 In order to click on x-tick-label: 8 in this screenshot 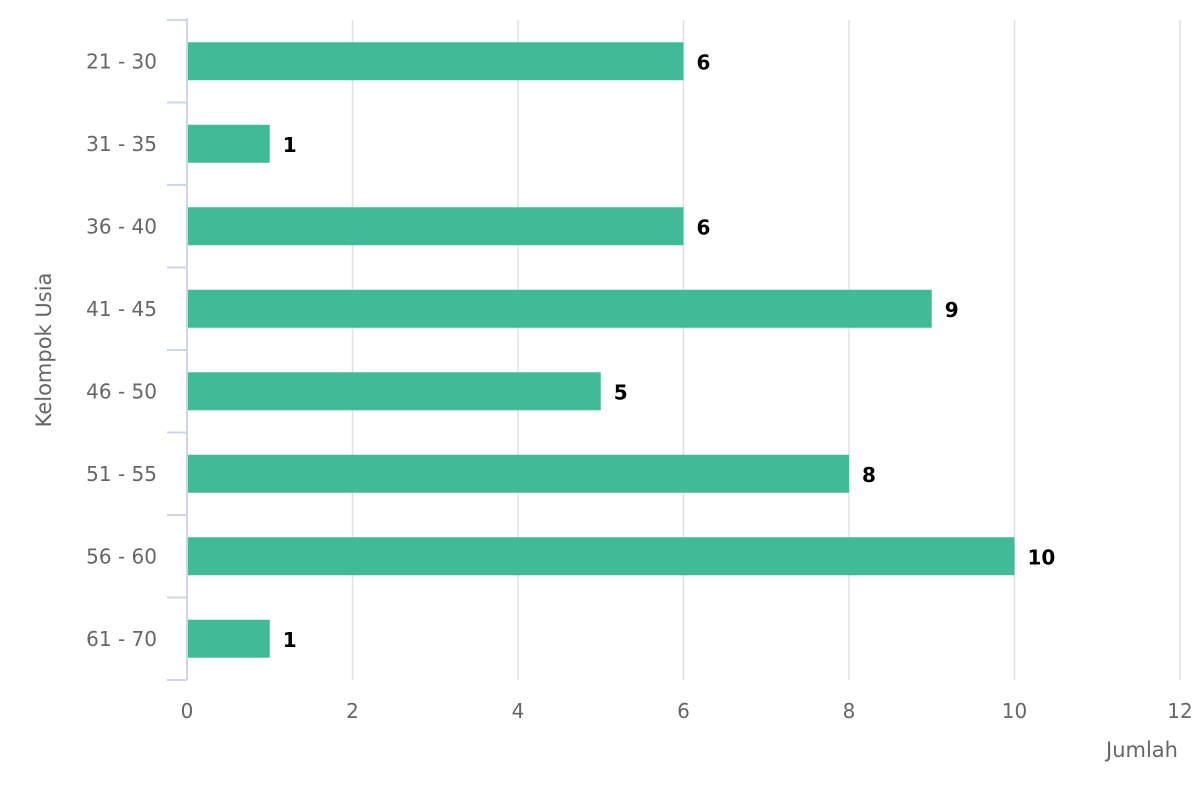, I will do `click(849, 711)`.